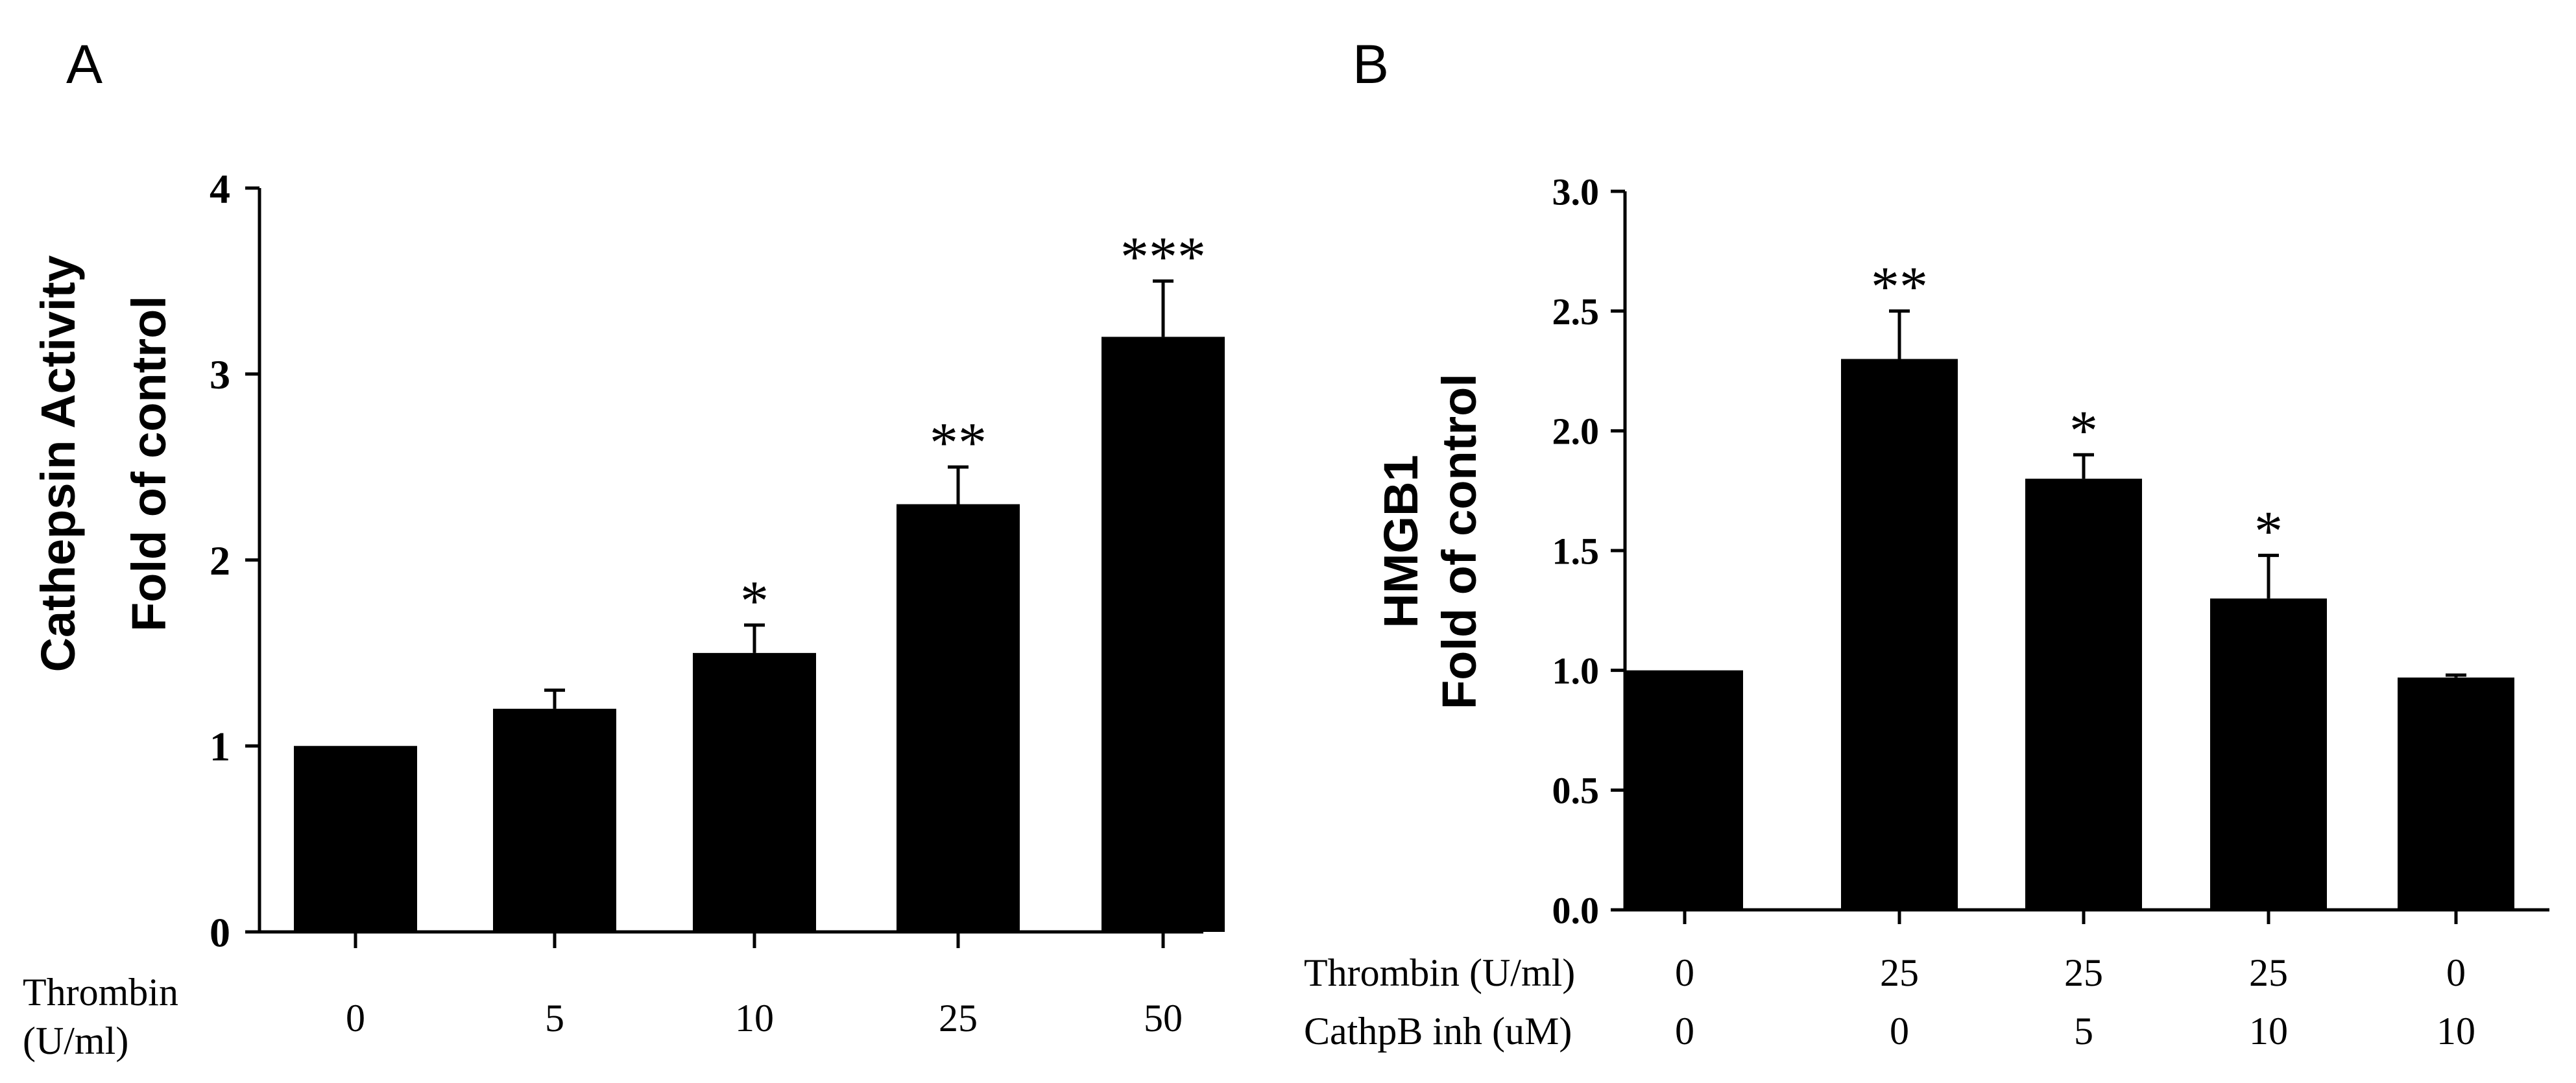  I want to click on panel-b-y-tick-label: 0.5, so click(1576, 791).